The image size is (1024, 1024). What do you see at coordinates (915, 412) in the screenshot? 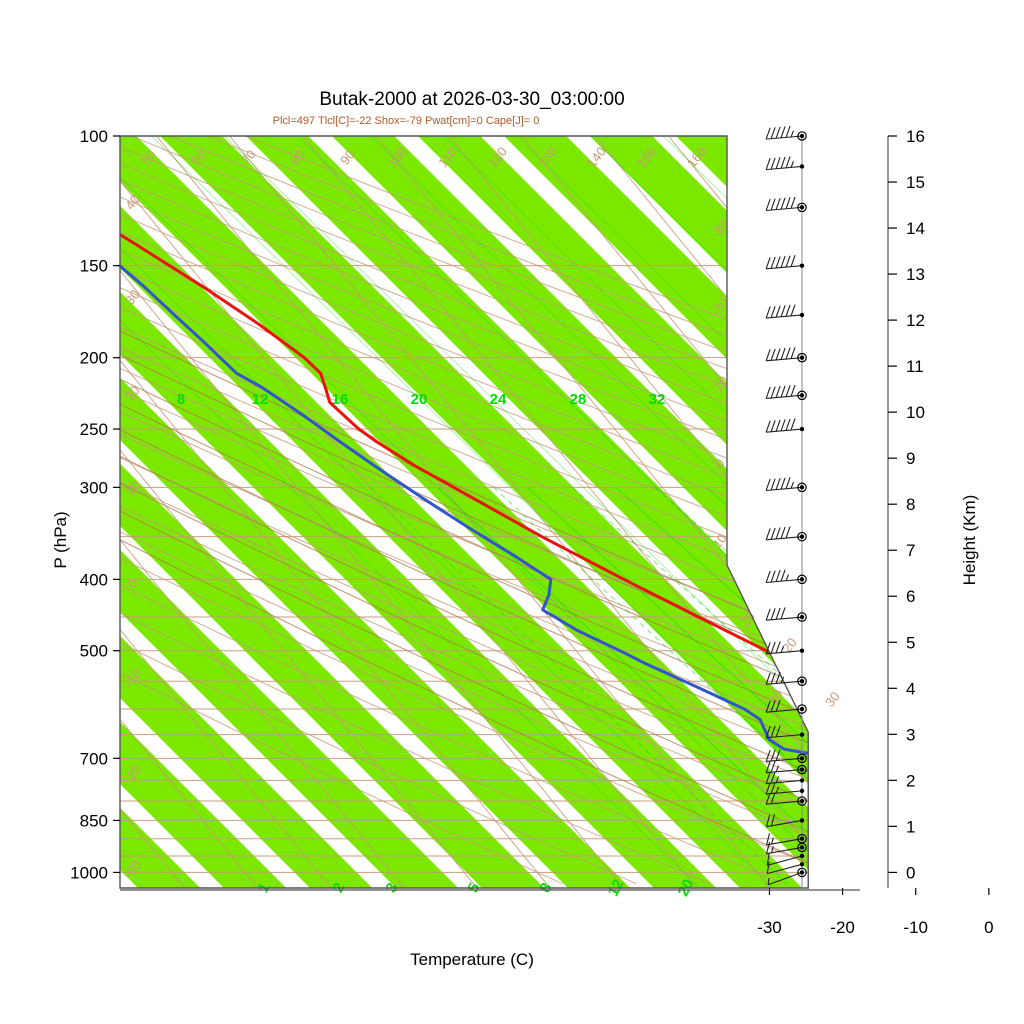
I see `height-tick-label: 10` at bounding box center [915, 412].